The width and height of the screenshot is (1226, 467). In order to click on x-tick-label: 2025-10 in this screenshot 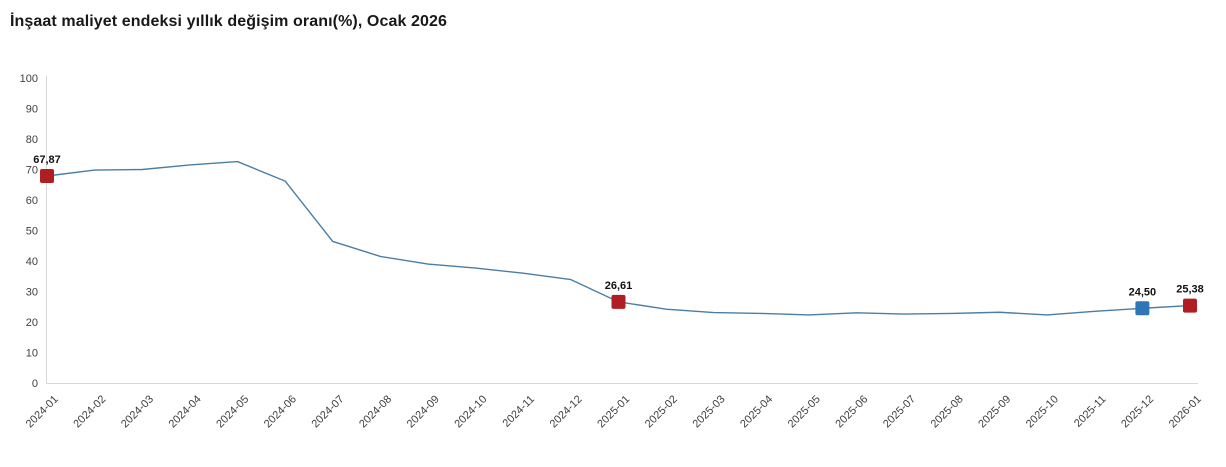, I will do `click(1042, 411)`.